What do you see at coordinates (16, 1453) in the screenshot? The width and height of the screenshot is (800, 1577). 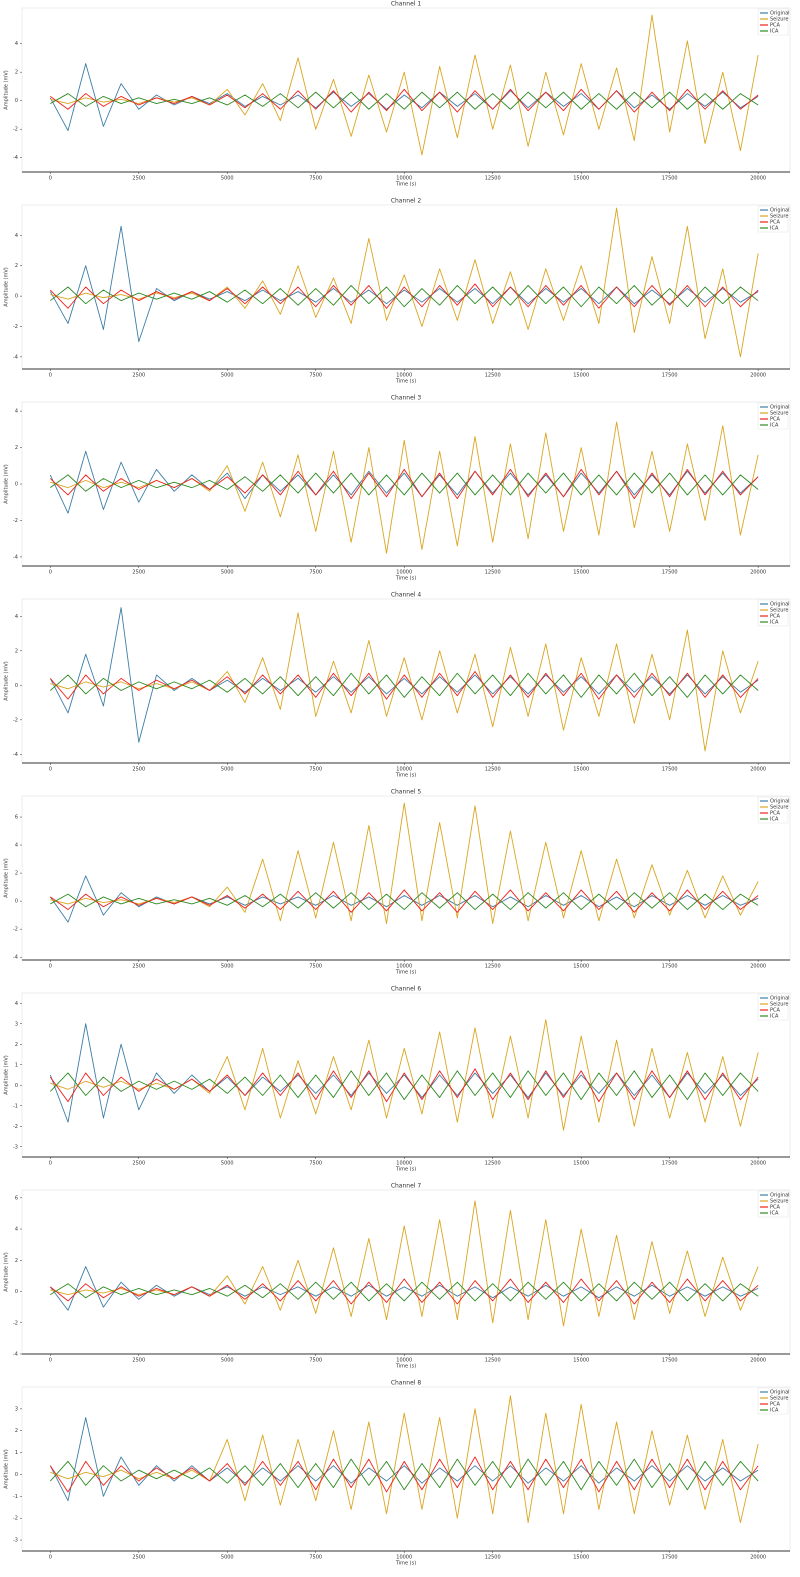 I see `y-tick-label: 1` at bounding box center [16, 1453].